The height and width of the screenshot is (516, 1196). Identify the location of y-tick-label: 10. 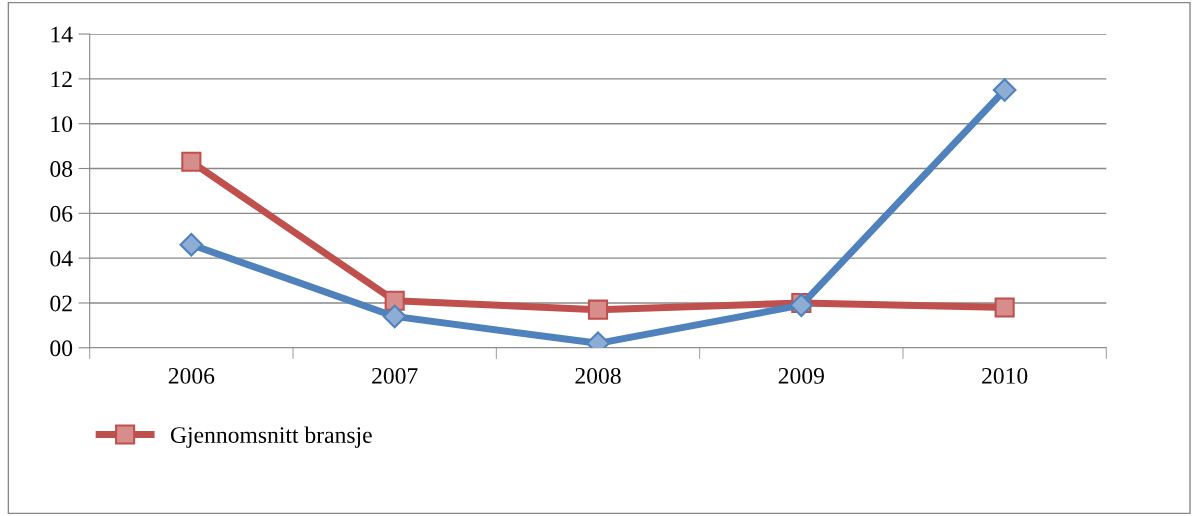
(62, 124).